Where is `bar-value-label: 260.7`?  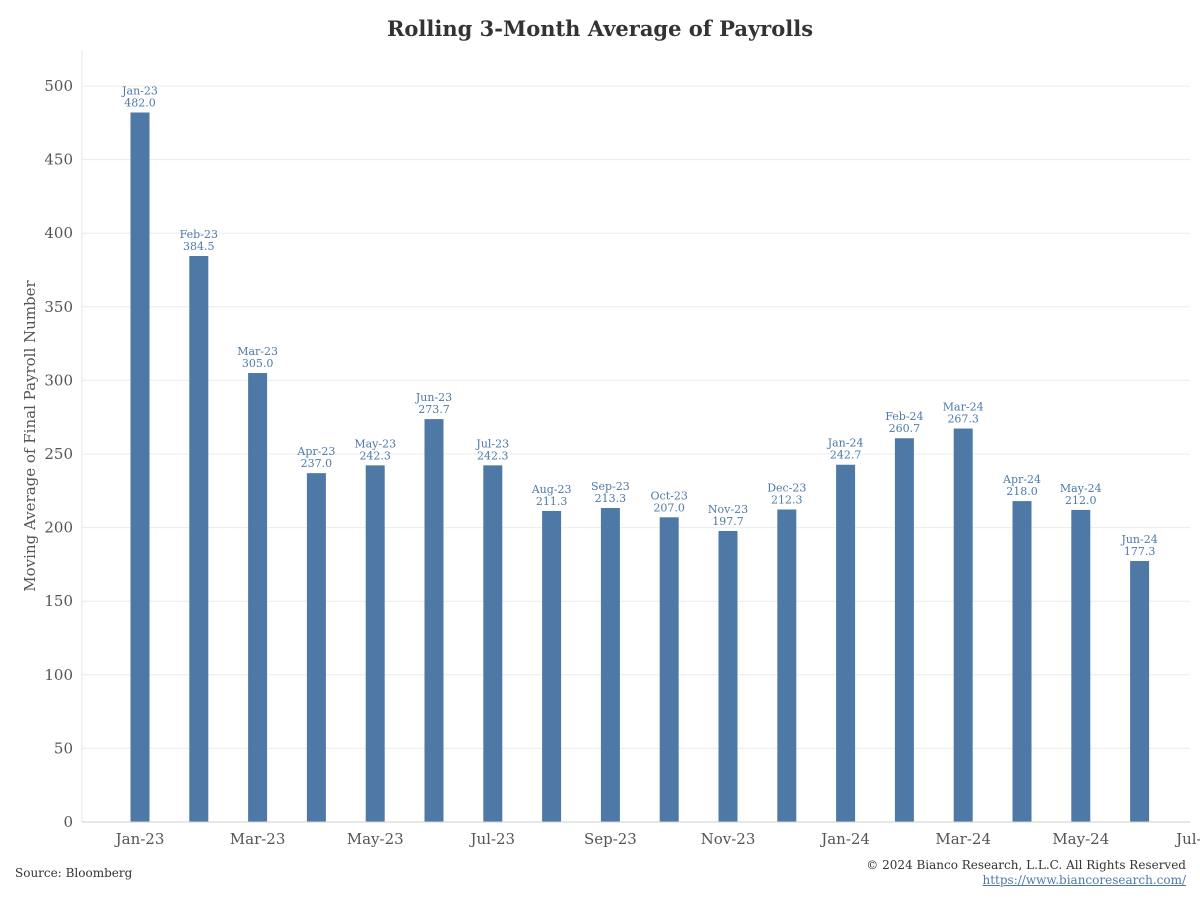 bar-value-label: 260.7 is located at coordinates (905, 428).